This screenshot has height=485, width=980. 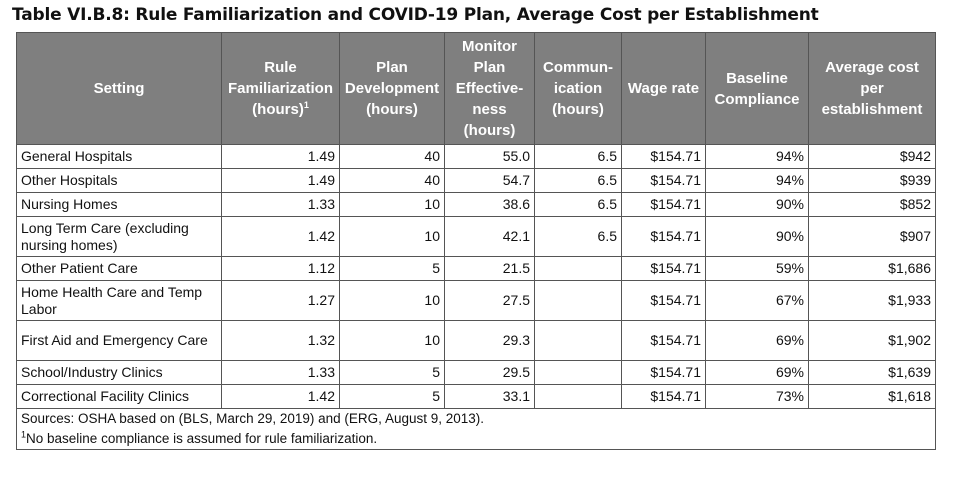 I want to click on cell-baseline-compliance: 59%, so click(x=757, y=268).